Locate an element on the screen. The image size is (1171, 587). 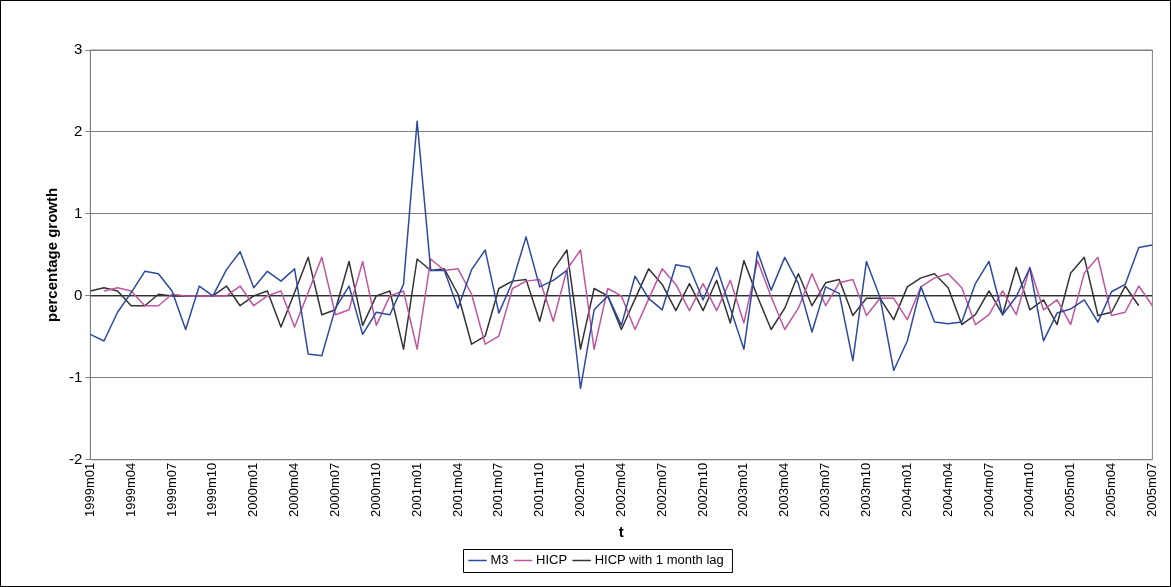
x-tick-label: 2003m04 is located at coordinates (784, 490).